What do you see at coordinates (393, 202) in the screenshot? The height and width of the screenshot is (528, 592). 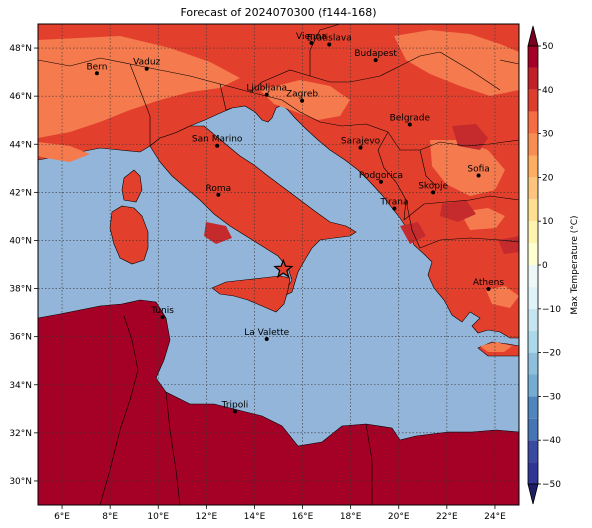 I see `city-label: Tirana` at bounding box center [393, 202].